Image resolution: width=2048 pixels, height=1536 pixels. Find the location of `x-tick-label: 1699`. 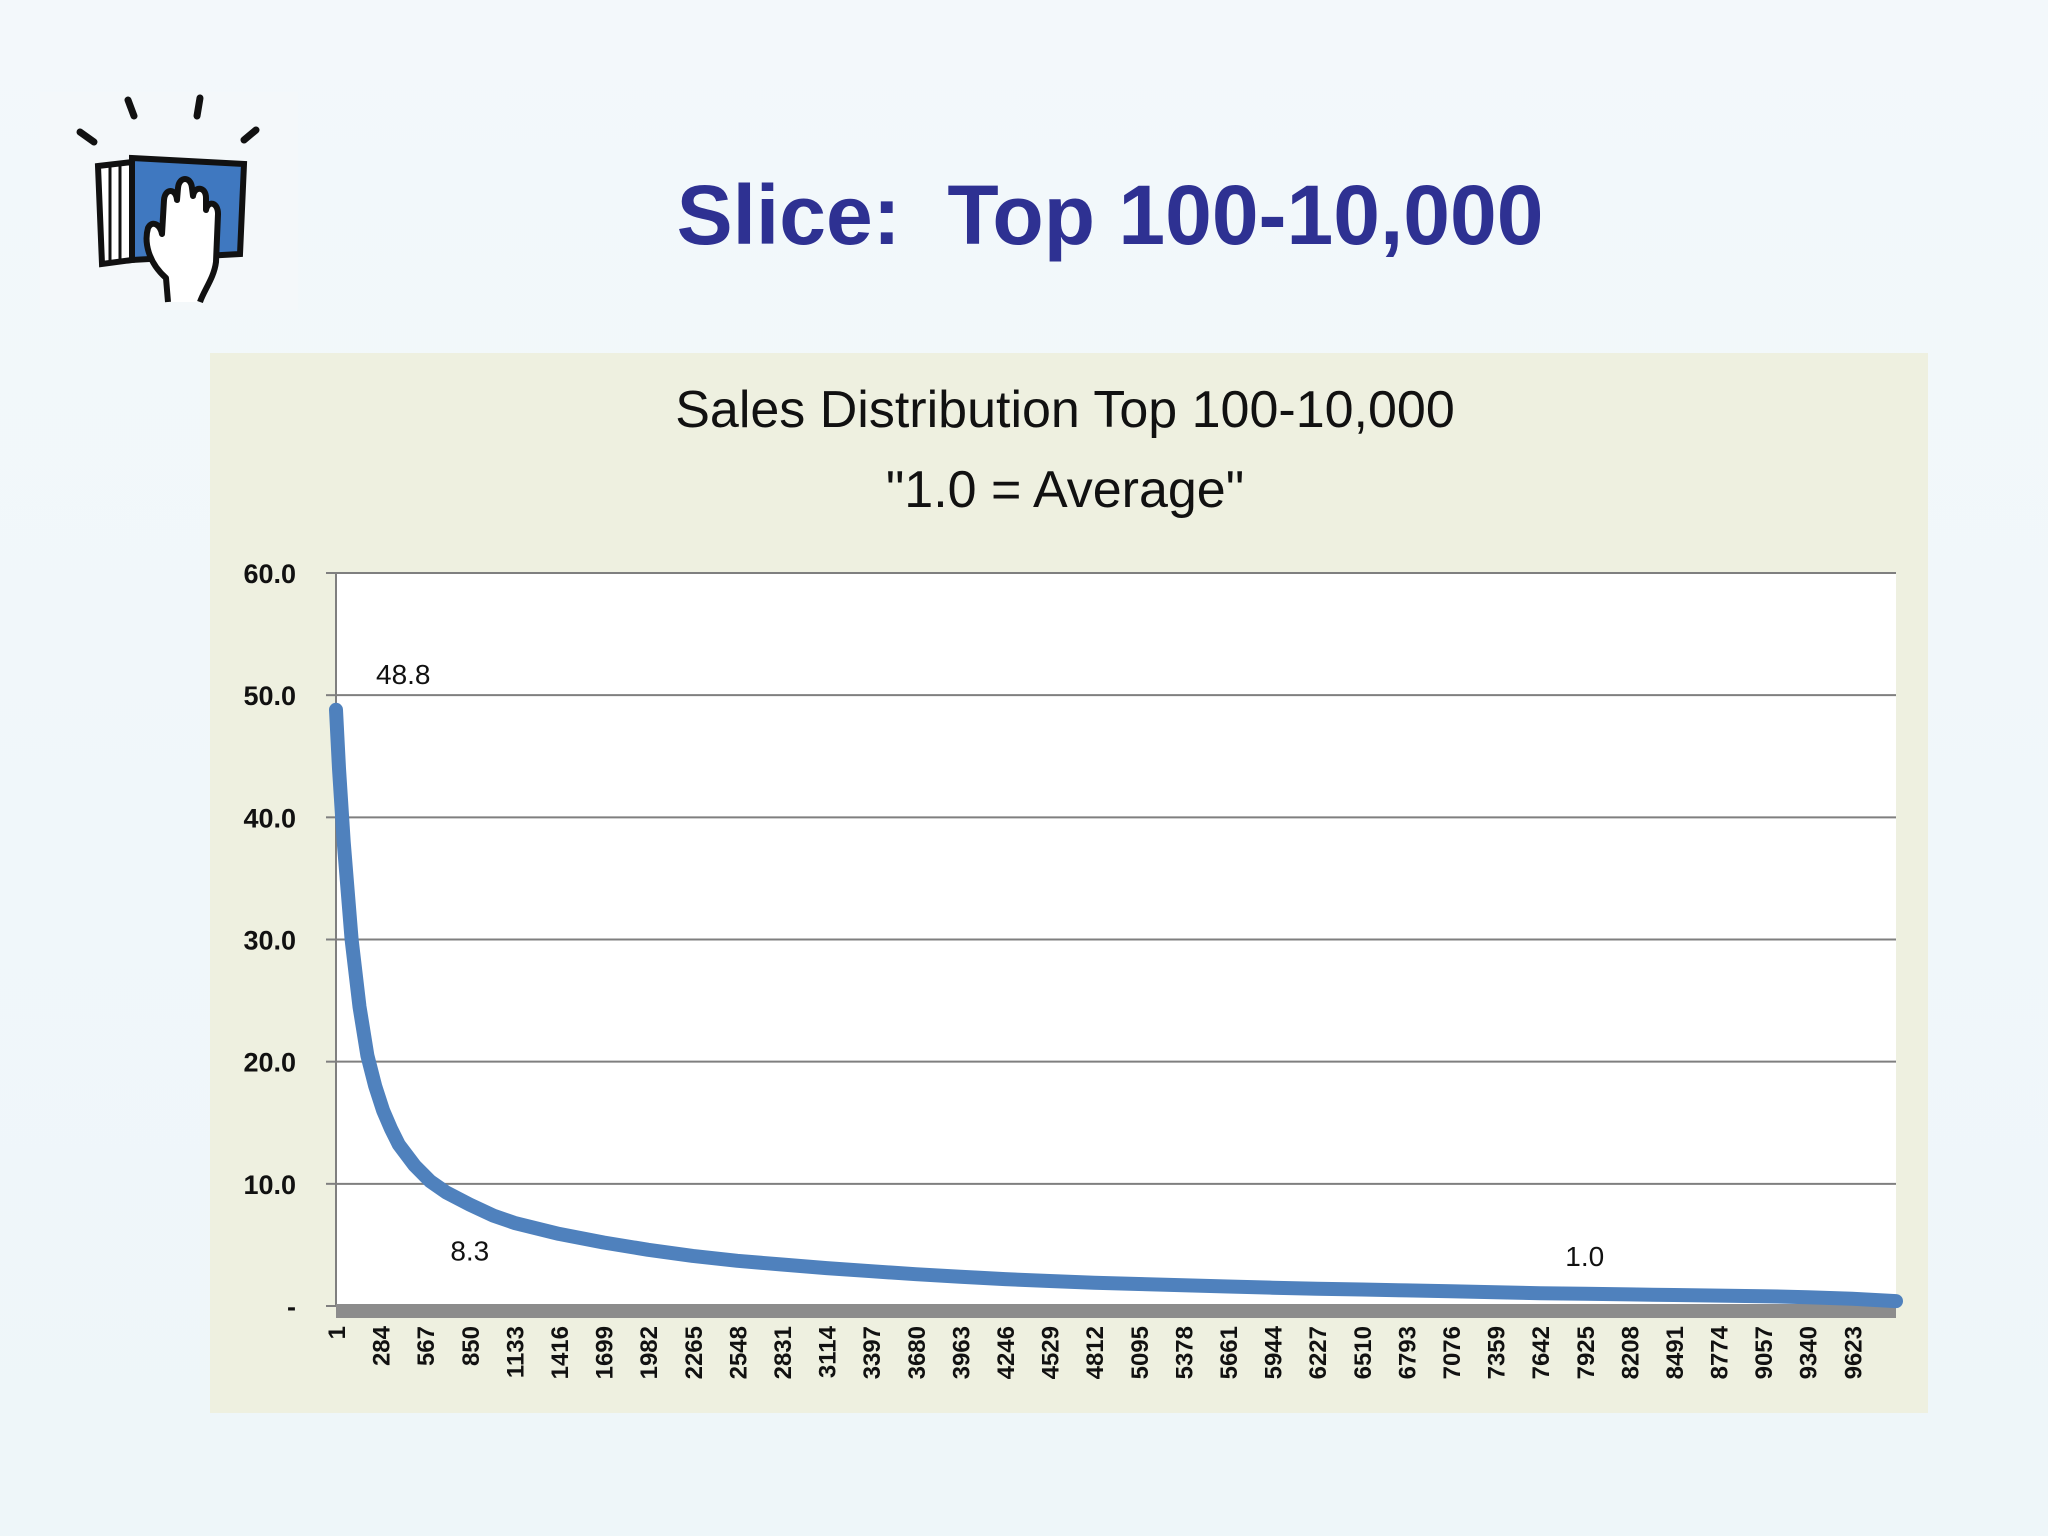

x-tick-label: 1699 is located at coordinates (605, 1352).